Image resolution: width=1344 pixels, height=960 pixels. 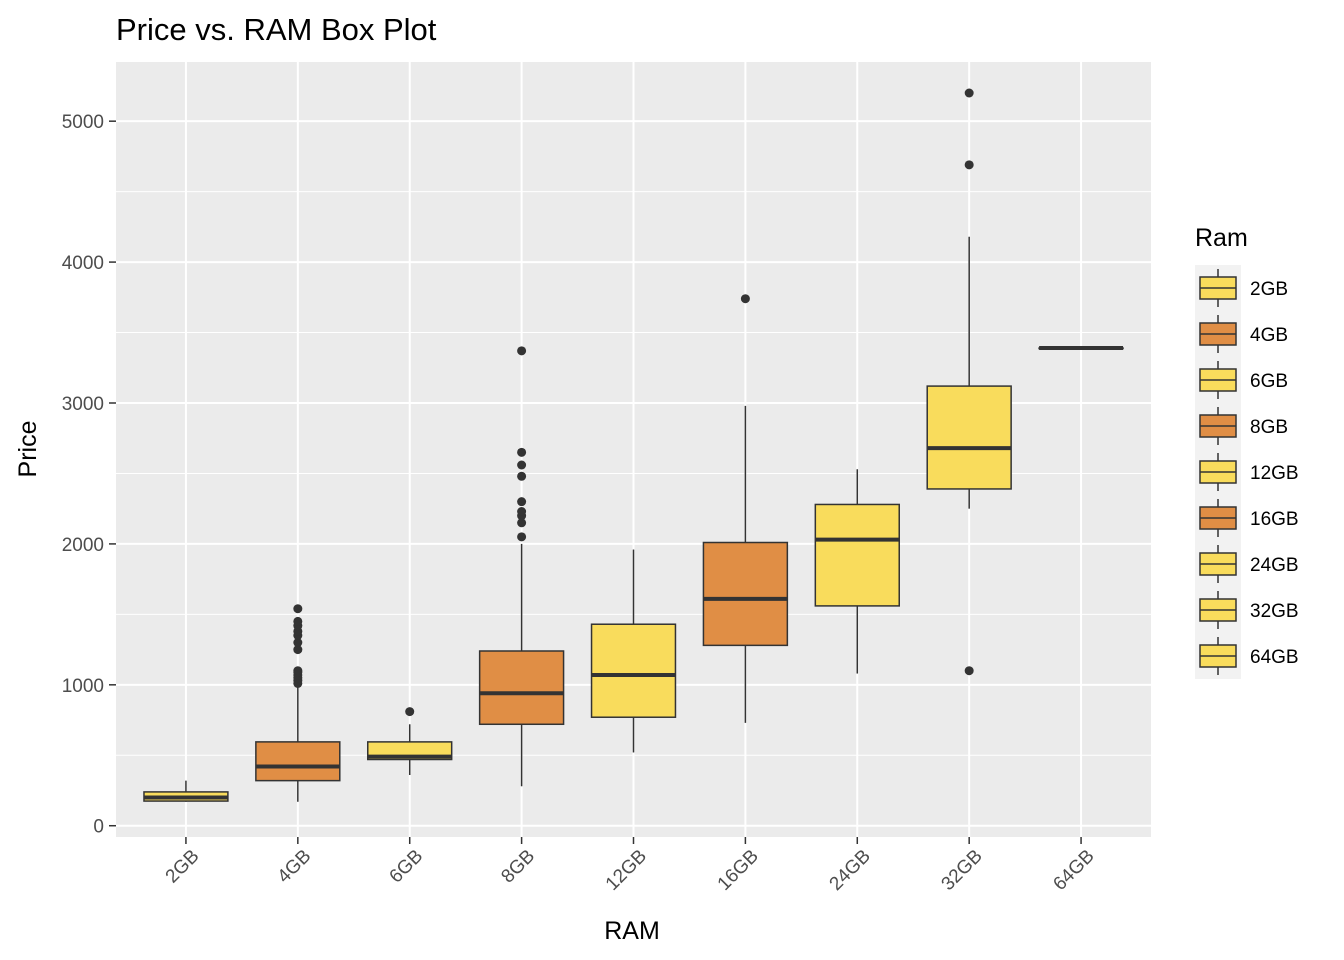 I want to click on box-16GB, so click(x=745, y=508).